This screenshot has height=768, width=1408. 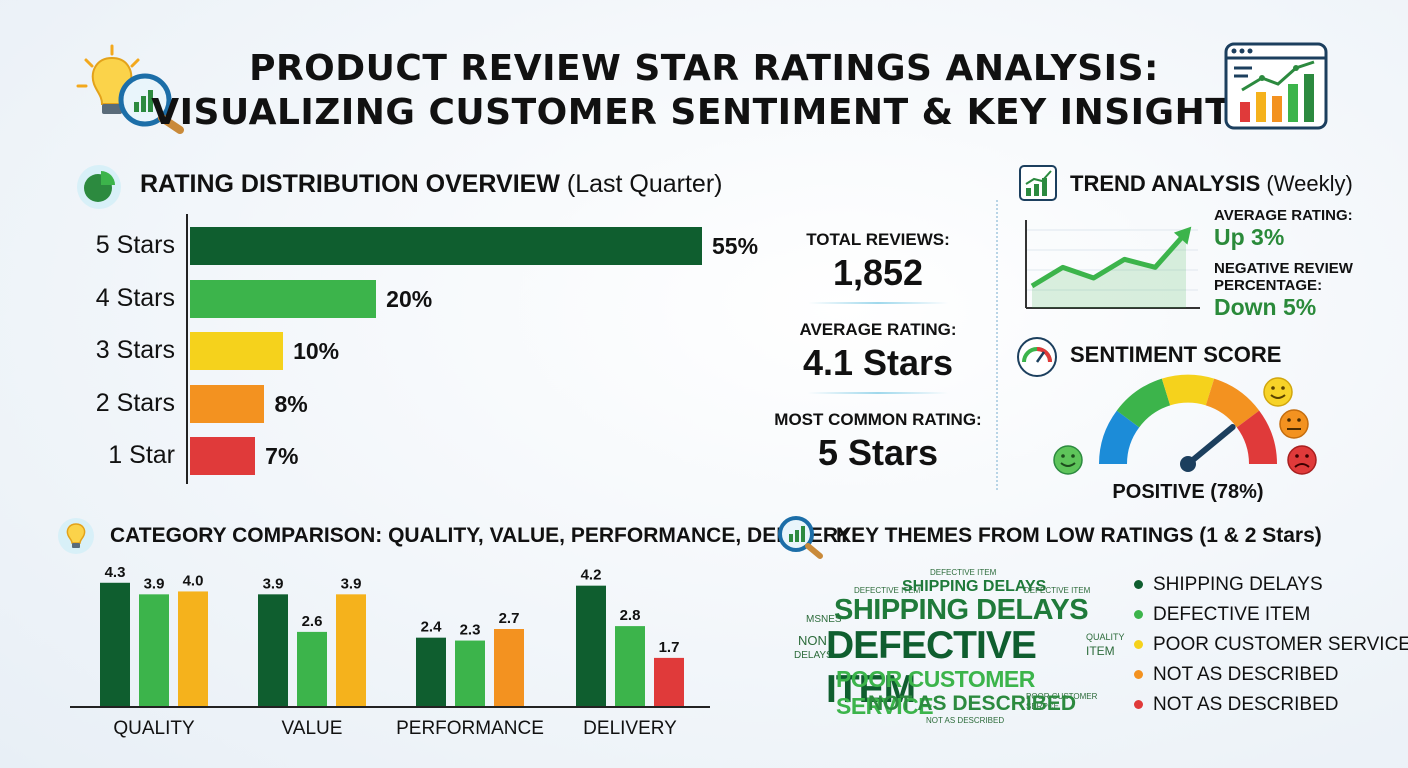 What do you see at coordinates (350, 184) in the screenshot?
I see `distribution-heading-text: RATING DISTRIBUTION OVERVIEW` at bounding box center [350, 184].